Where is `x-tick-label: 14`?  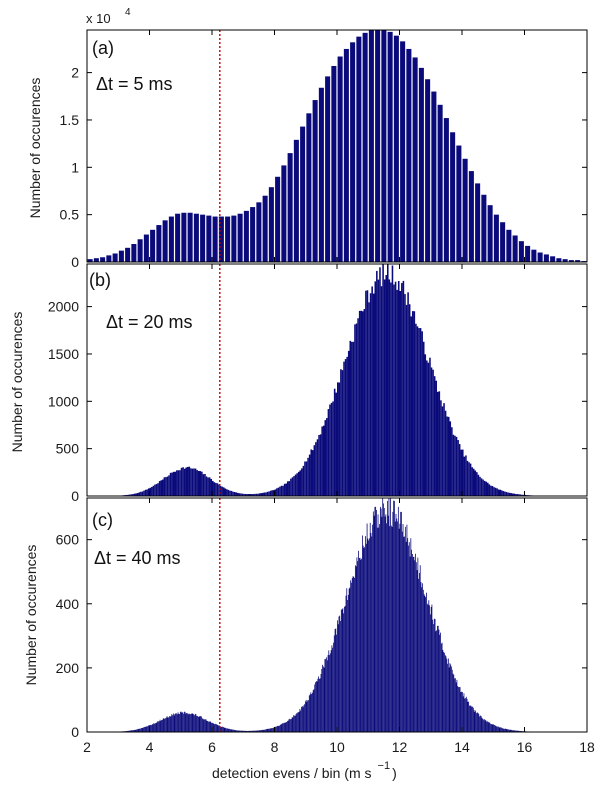 x-tick-label: 14 is located at coordinates (462, 747).